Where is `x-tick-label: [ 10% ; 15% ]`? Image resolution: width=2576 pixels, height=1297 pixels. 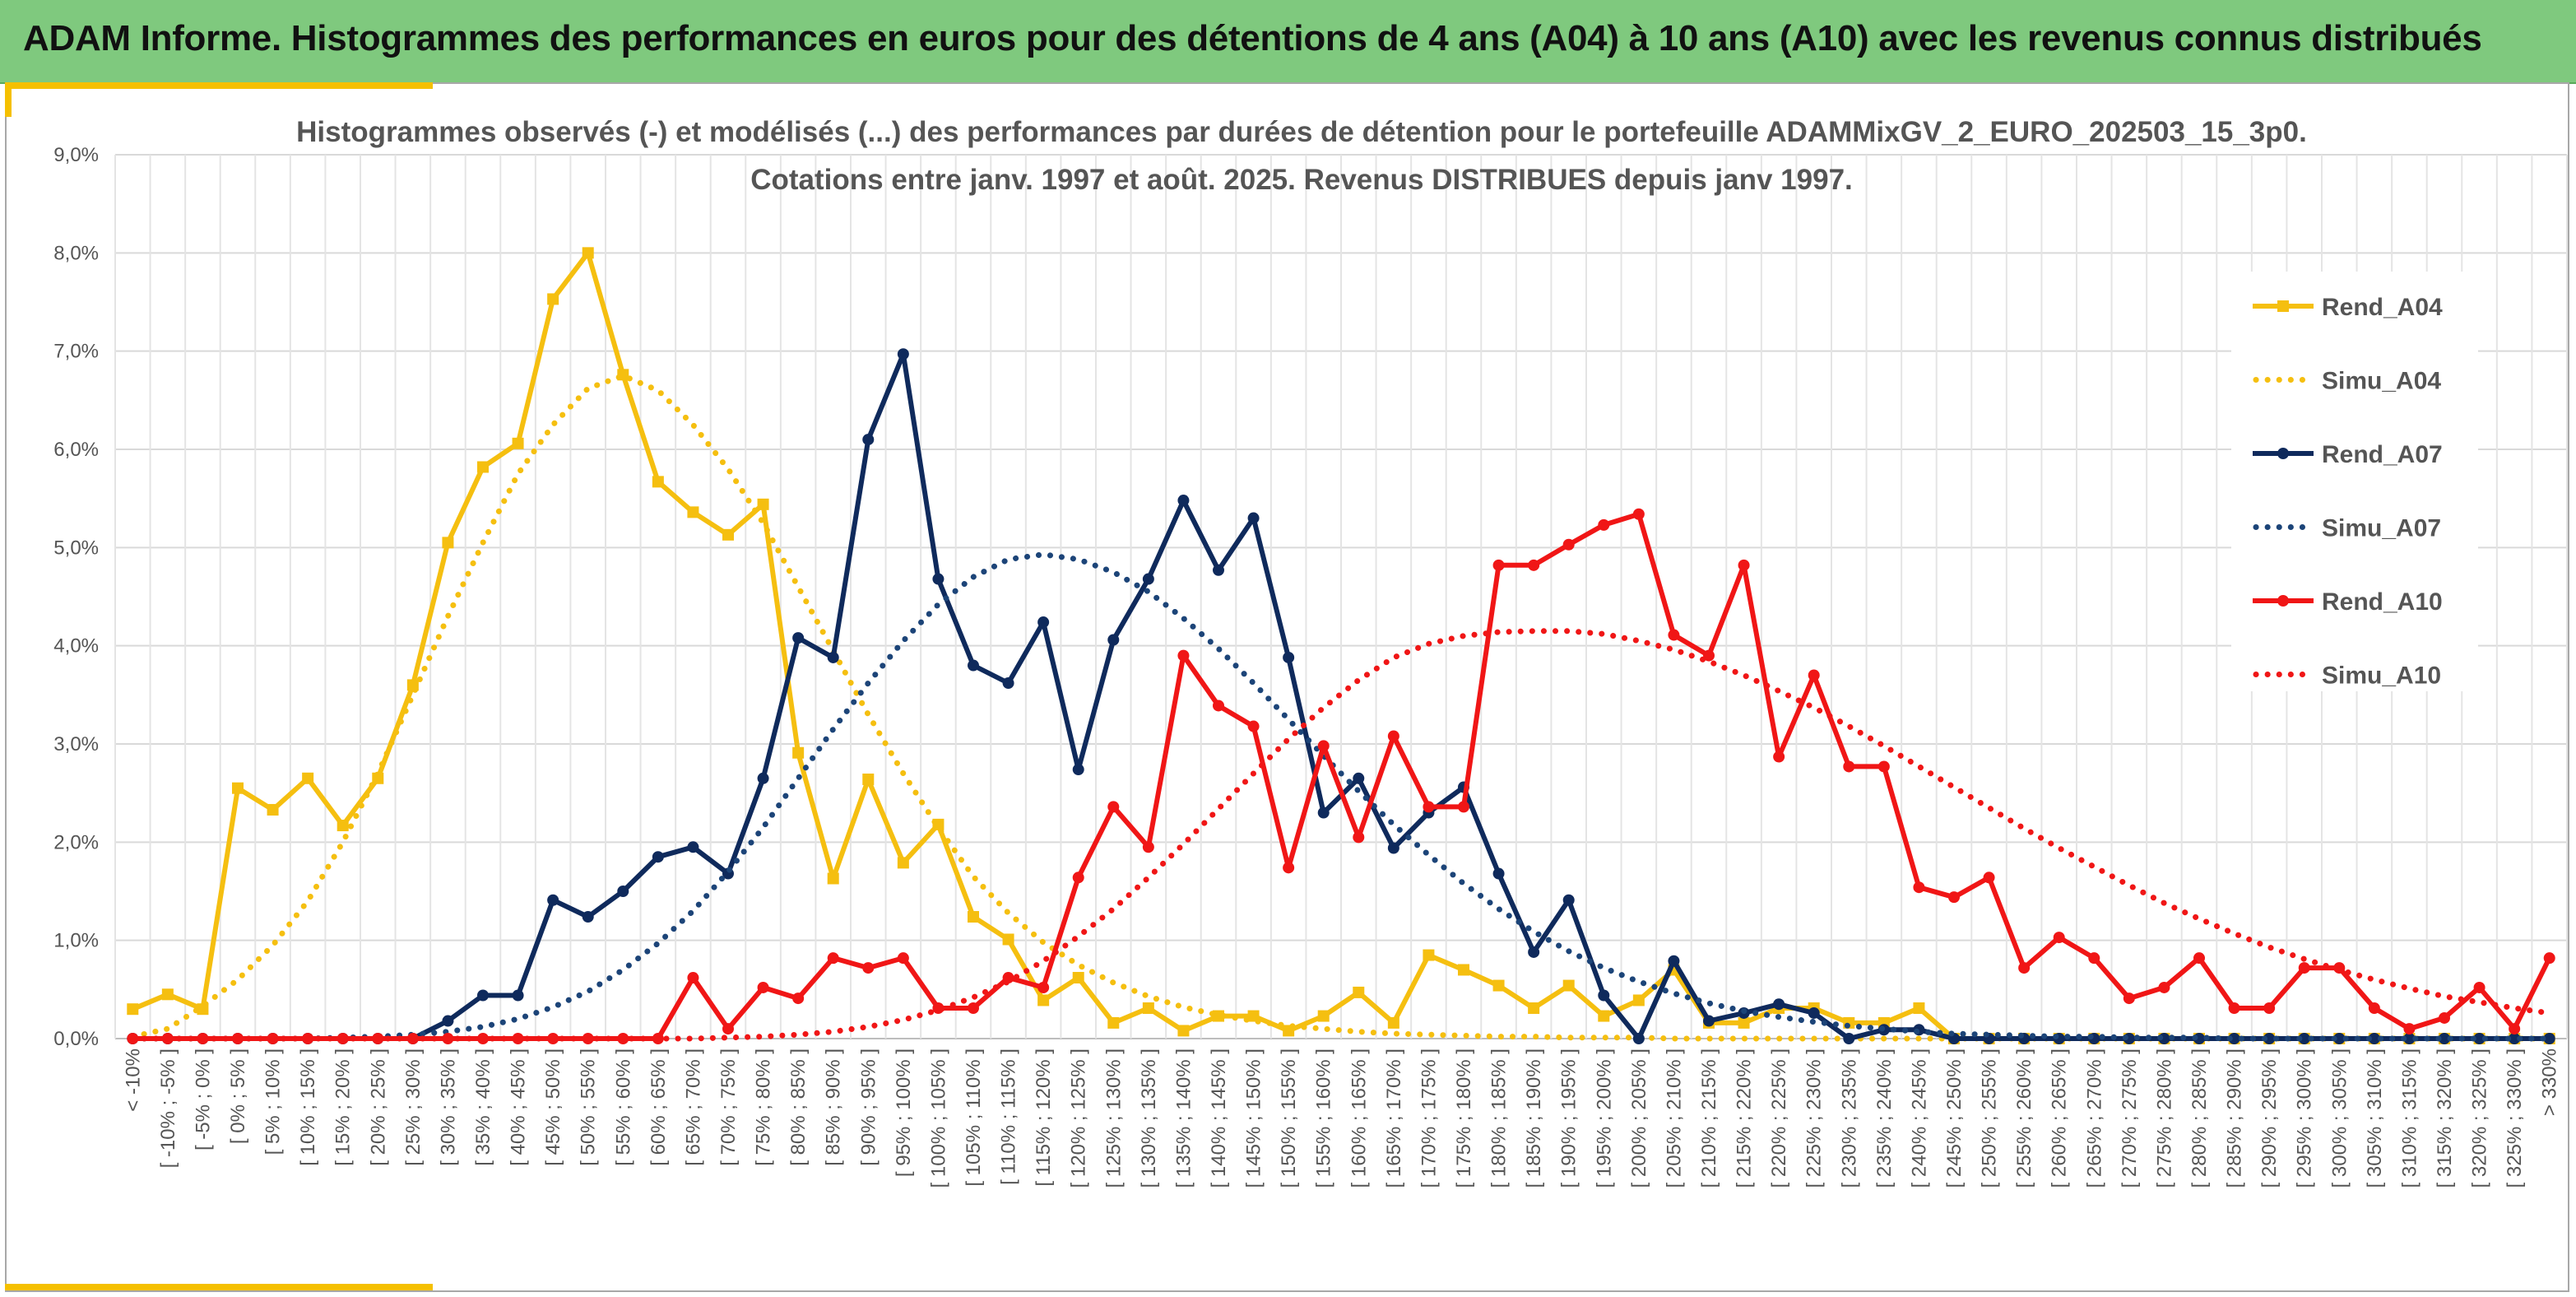
x-tick-label: [ 10% ; 15% ] is located at coordinates (308, 1107).